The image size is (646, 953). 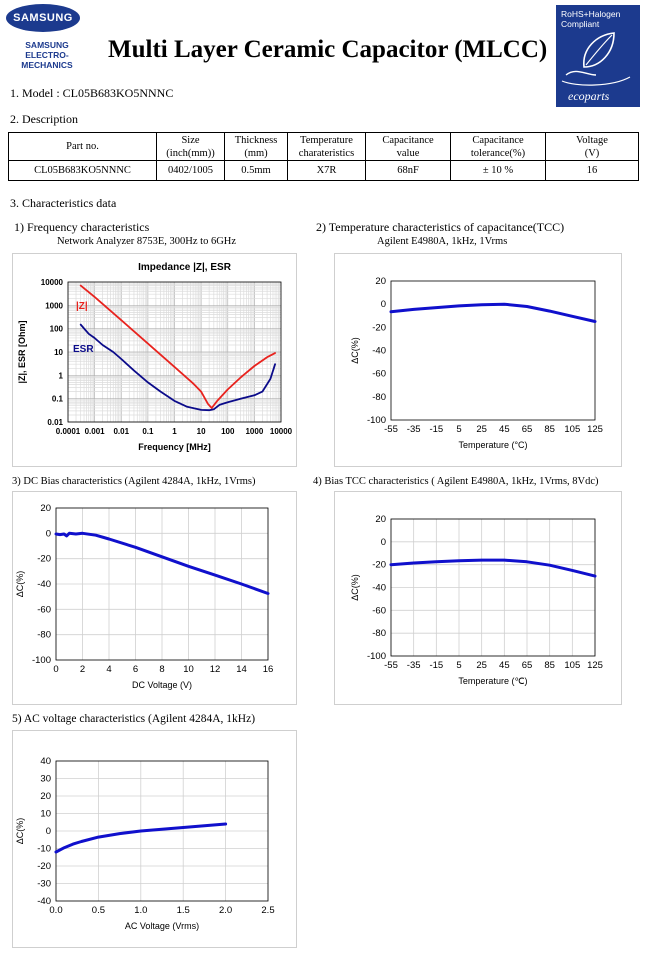 I want to click on y-tick-label: 10000, so click(x=52, y=282).